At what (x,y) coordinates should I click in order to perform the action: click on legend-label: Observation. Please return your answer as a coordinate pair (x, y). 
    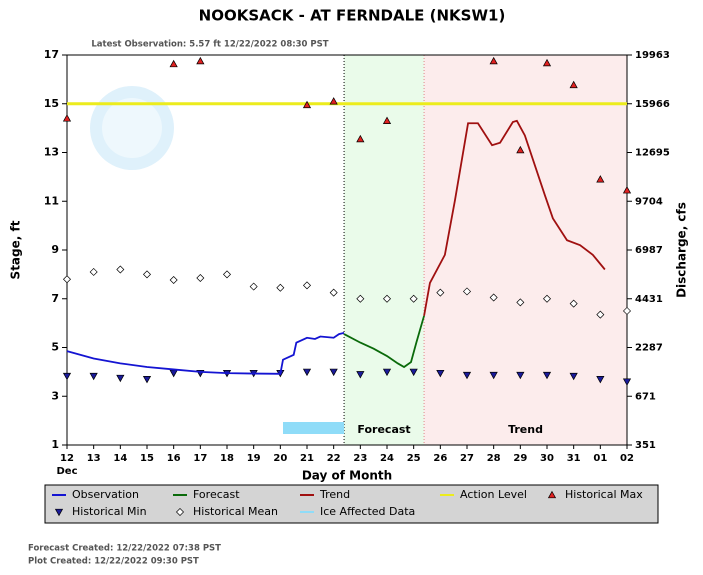
    Looking at the image, I should click on (105, 494).